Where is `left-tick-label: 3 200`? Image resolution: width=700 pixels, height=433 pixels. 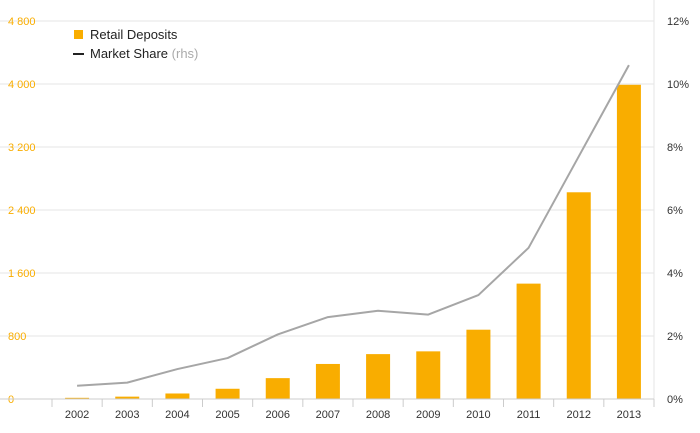
left-tick-label: 3 200 is located at coordinates (22, 148).